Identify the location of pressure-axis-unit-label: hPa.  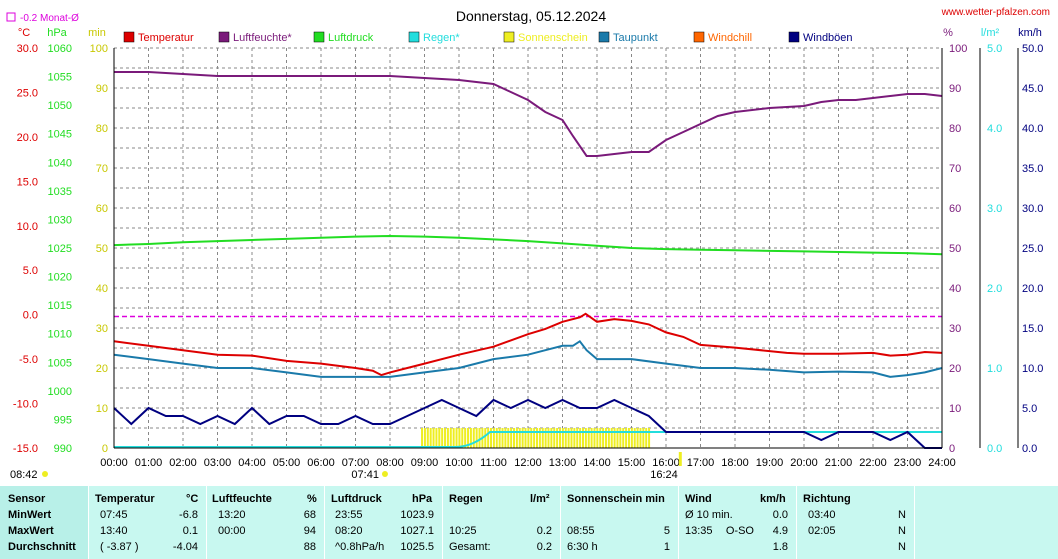
(57, 33).